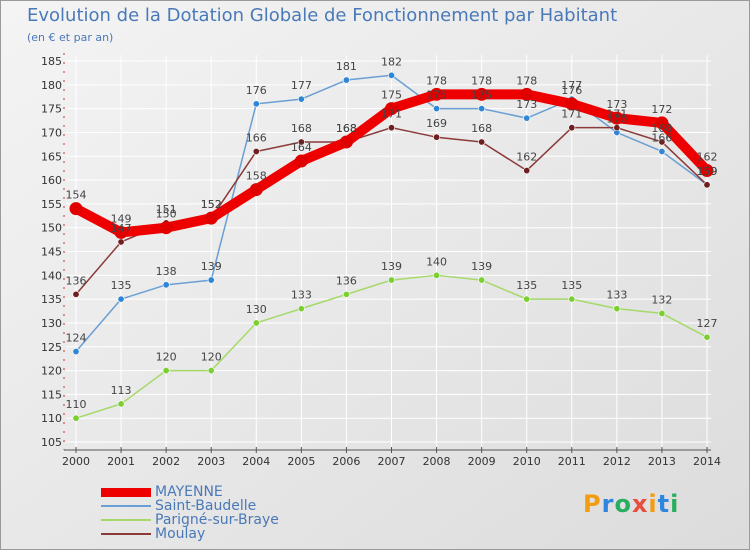  Describe the element at coordinates (180, 534) in the screenshot. I see `legend-label-moulay: Moulay` at that location.